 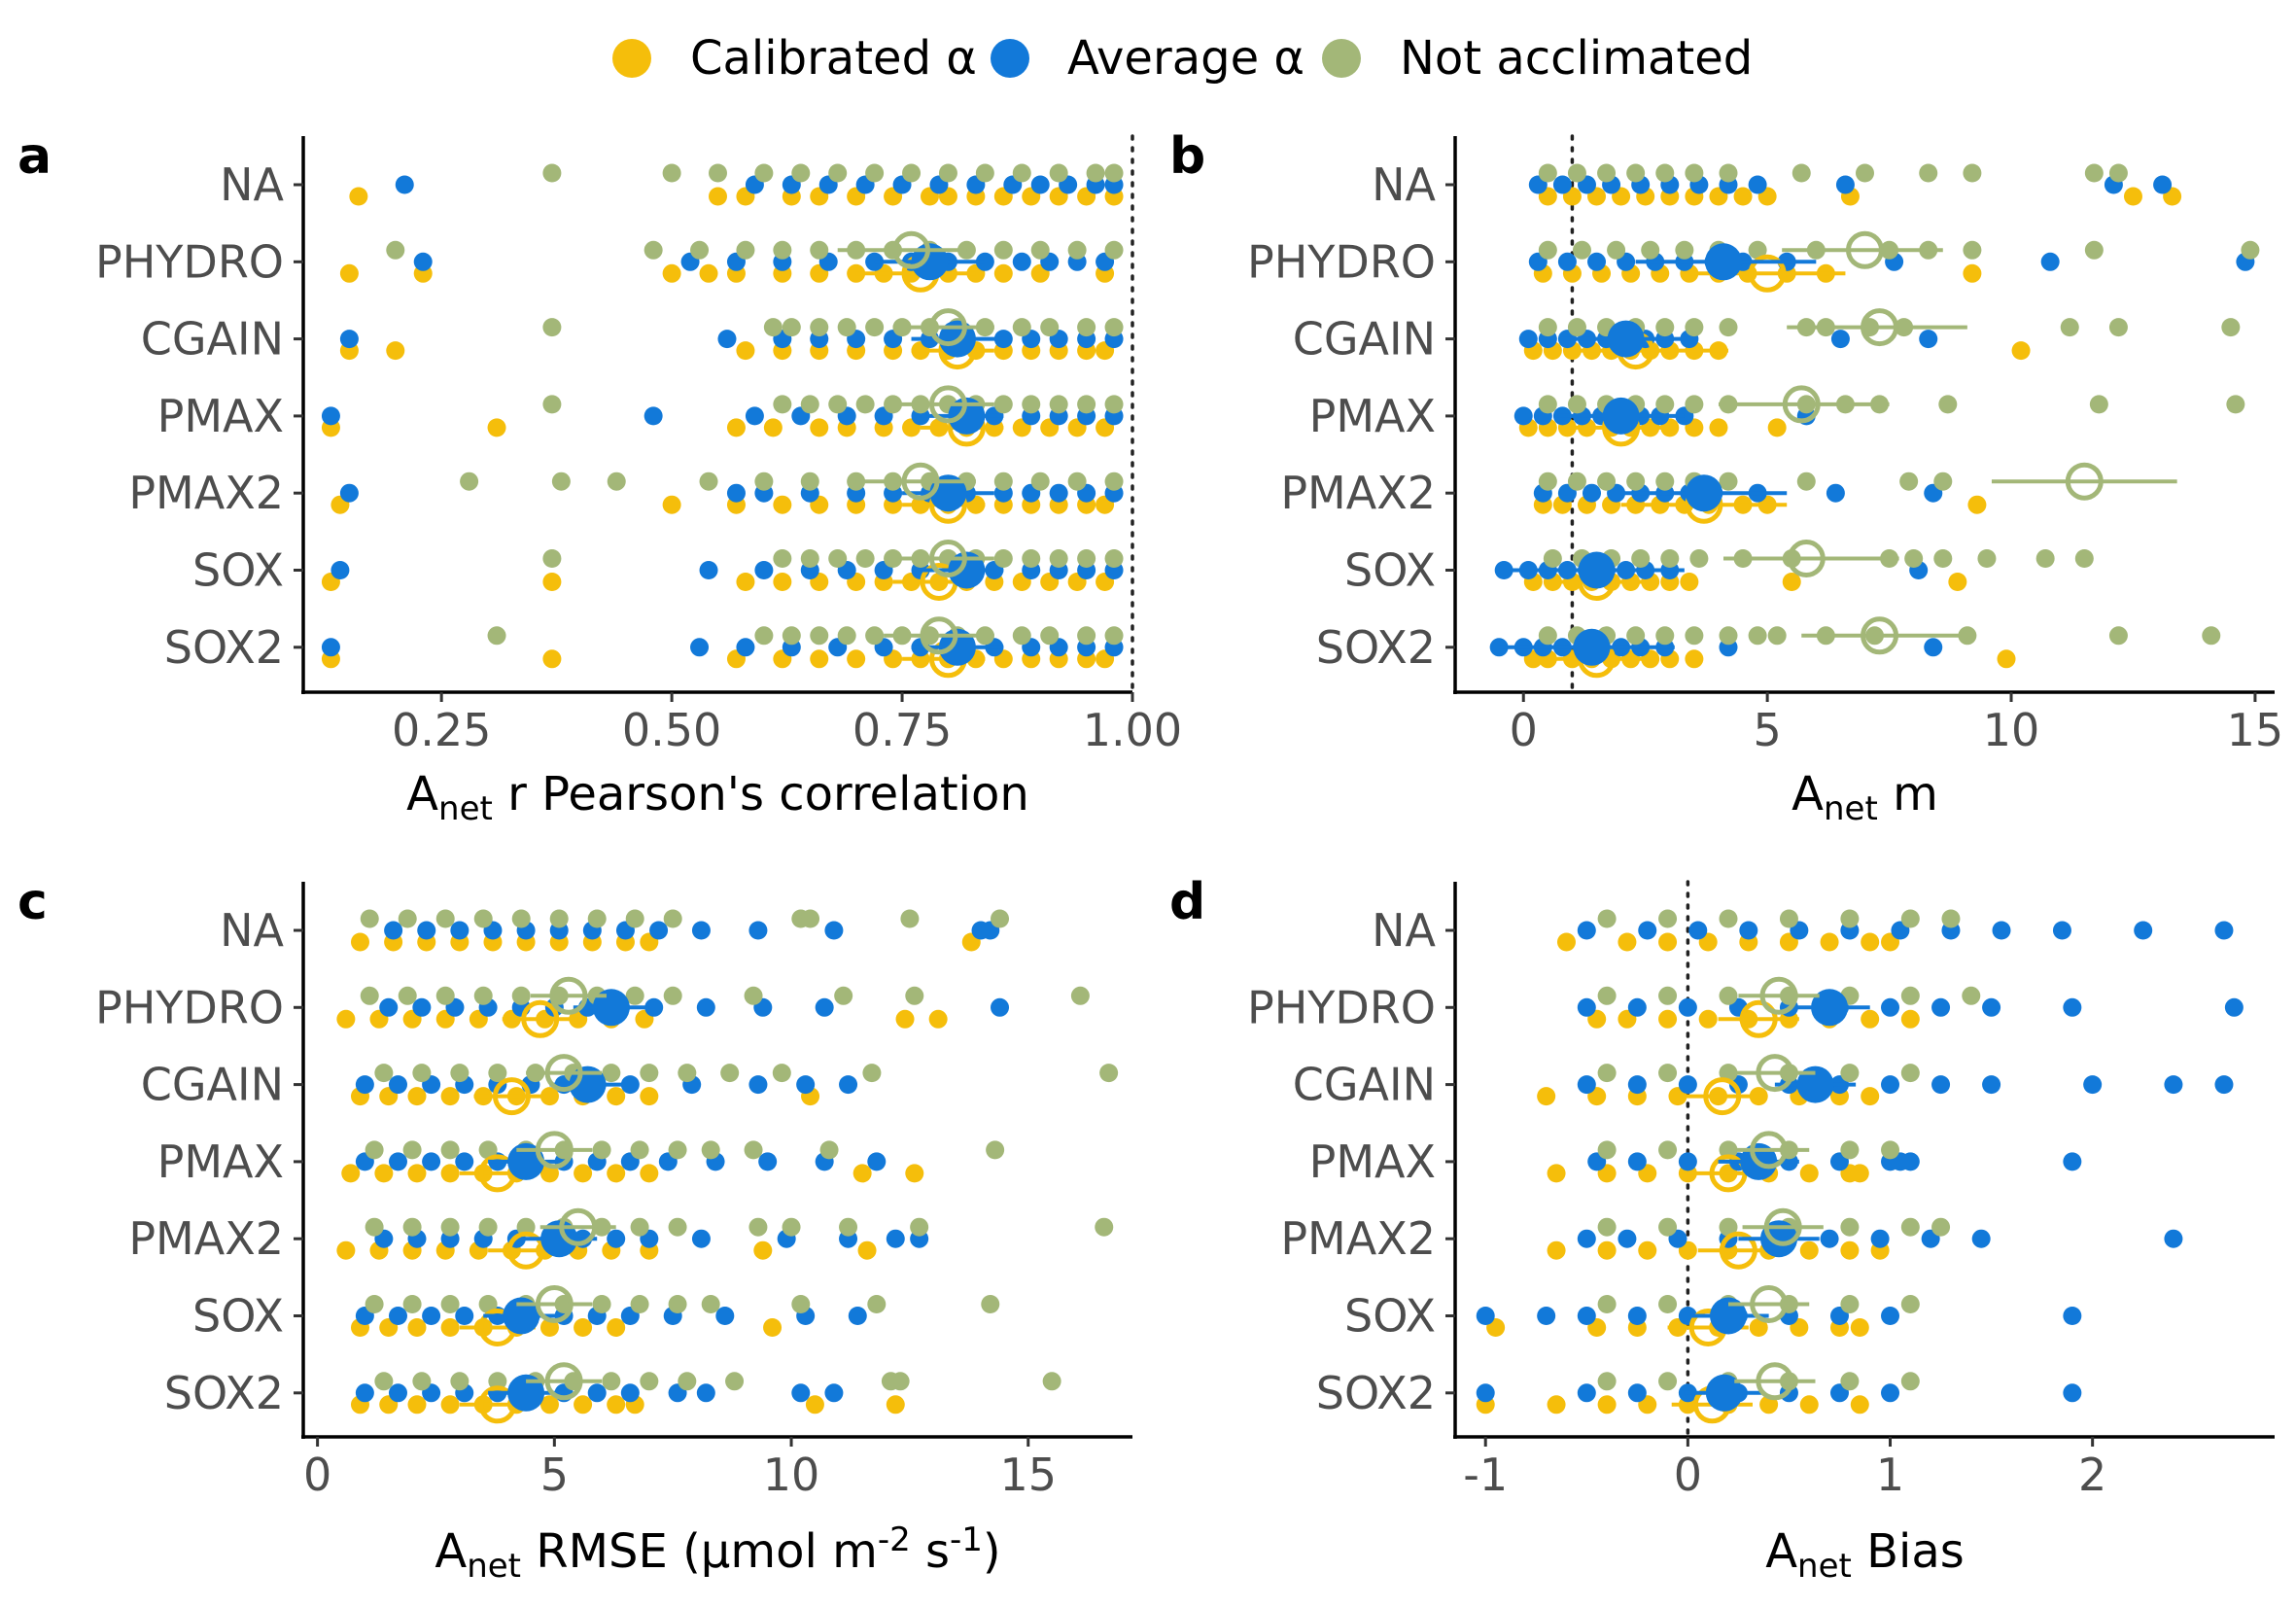 What do you see at coordinates (451, 1551) in the screenshot?
I see `x-axis-title-part: A` at bounding box center [451, 1551].